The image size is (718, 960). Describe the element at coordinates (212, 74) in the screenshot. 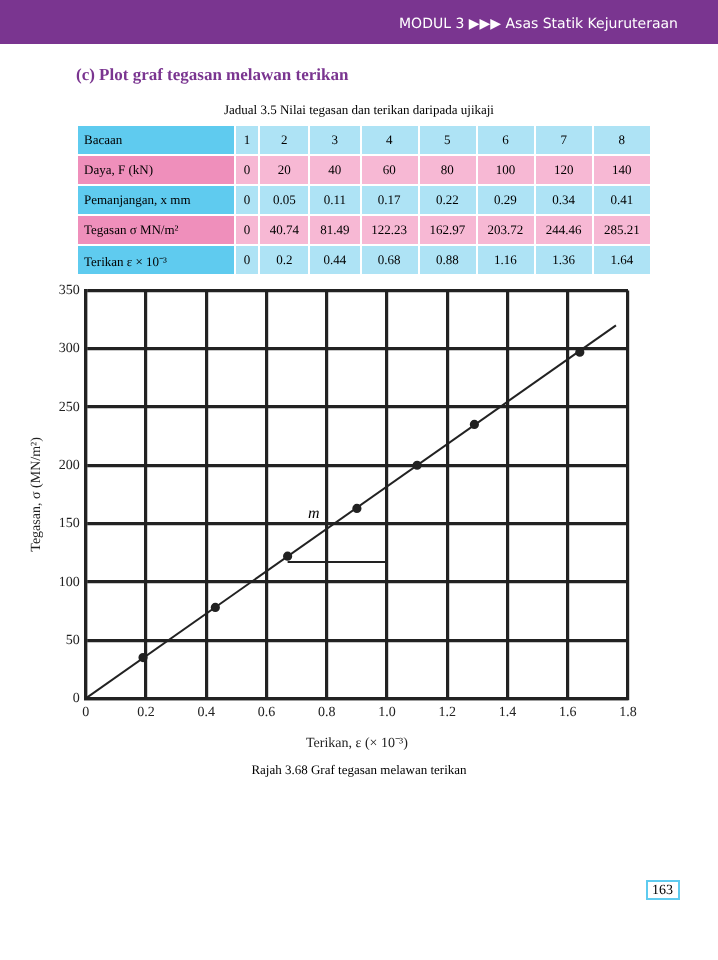

I see `chart-title: (c) Plot graf tegasan melawan terikan` at that location.